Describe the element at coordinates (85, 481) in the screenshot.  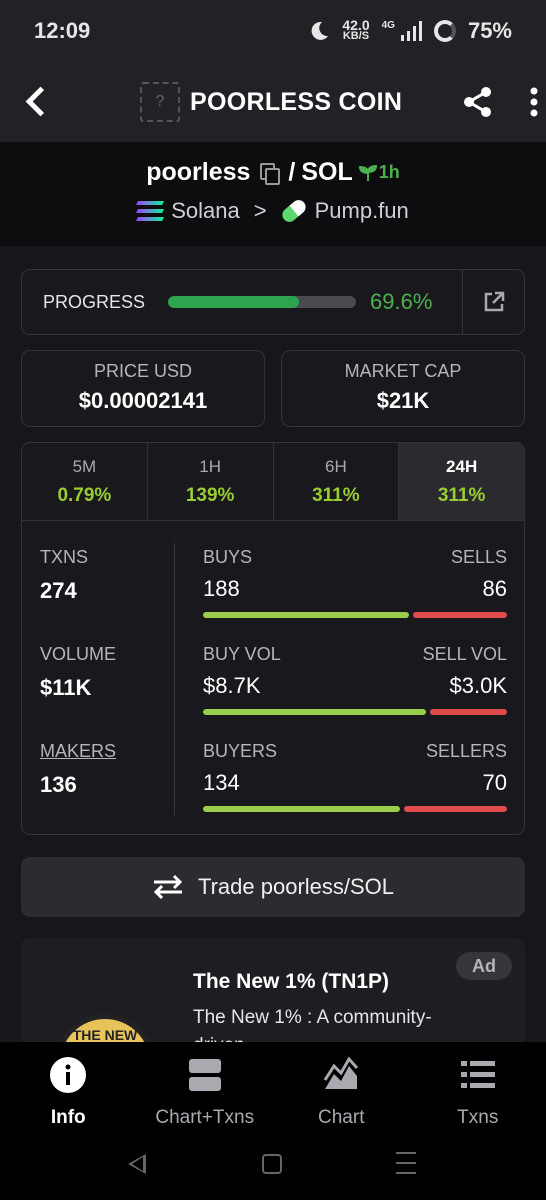
I see `tab-5m: 5M 0.79%` at that location.